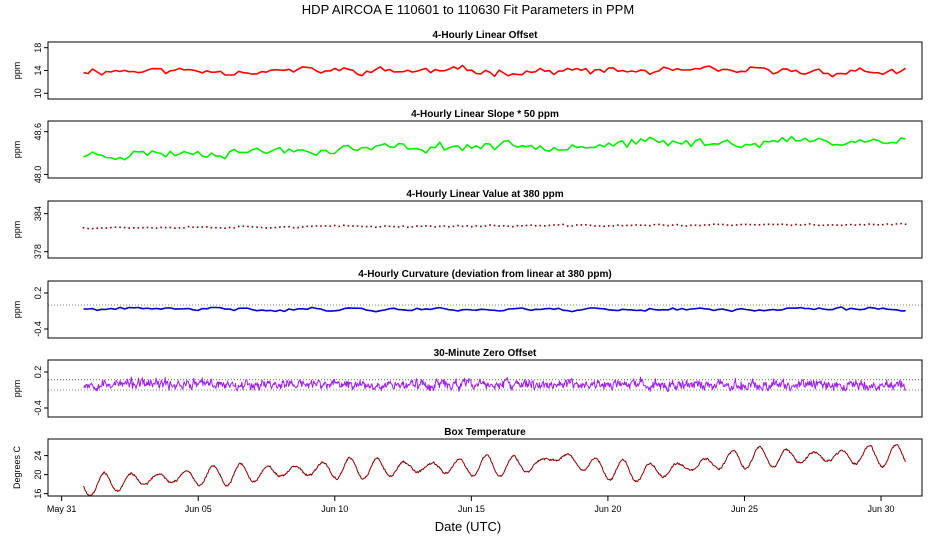 This screenshot has width=936, height=540. I want to click on panel-title: 4-Hourly Linear Value at 380 ppm, so click(484, 194).